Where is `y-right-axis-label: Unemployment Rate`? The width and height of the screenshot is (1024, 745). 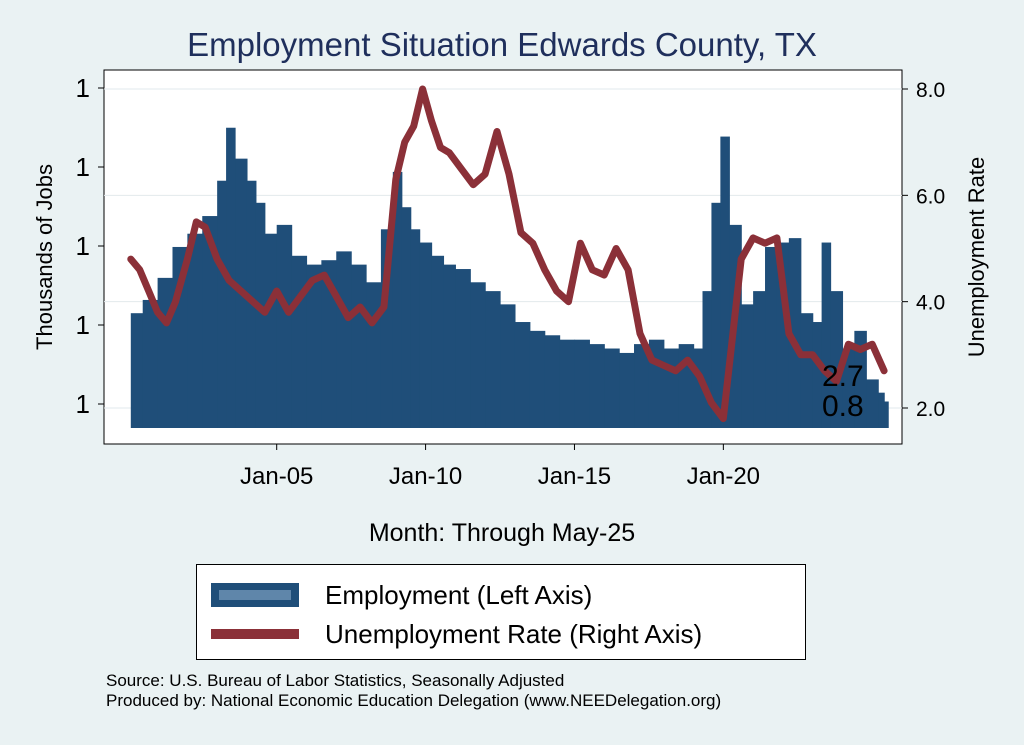
y-right-axis-label: Unemployment Rate is located at coordinates (976, 257).